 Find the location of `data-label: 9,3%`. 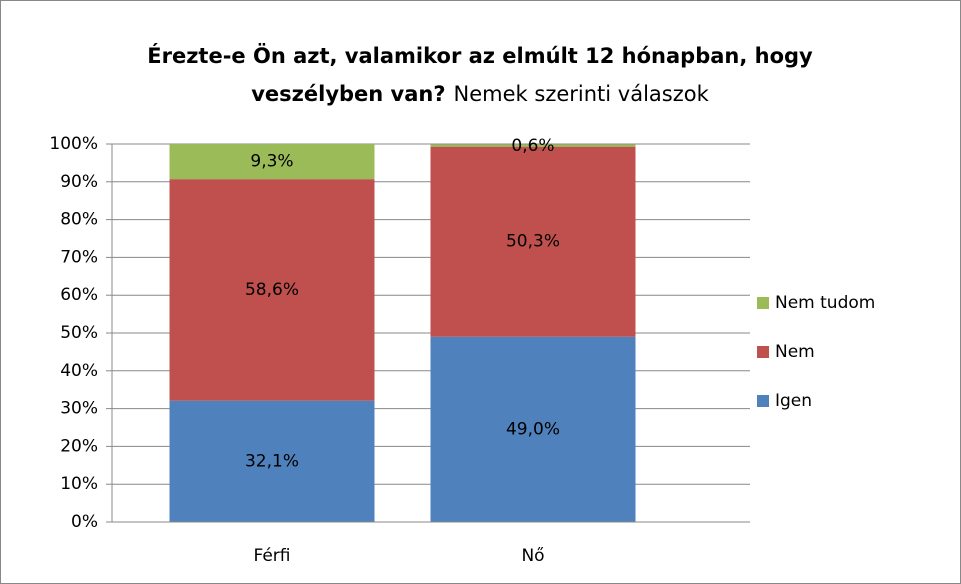

data-label: 9,3% is located at coordinates (271, 162).